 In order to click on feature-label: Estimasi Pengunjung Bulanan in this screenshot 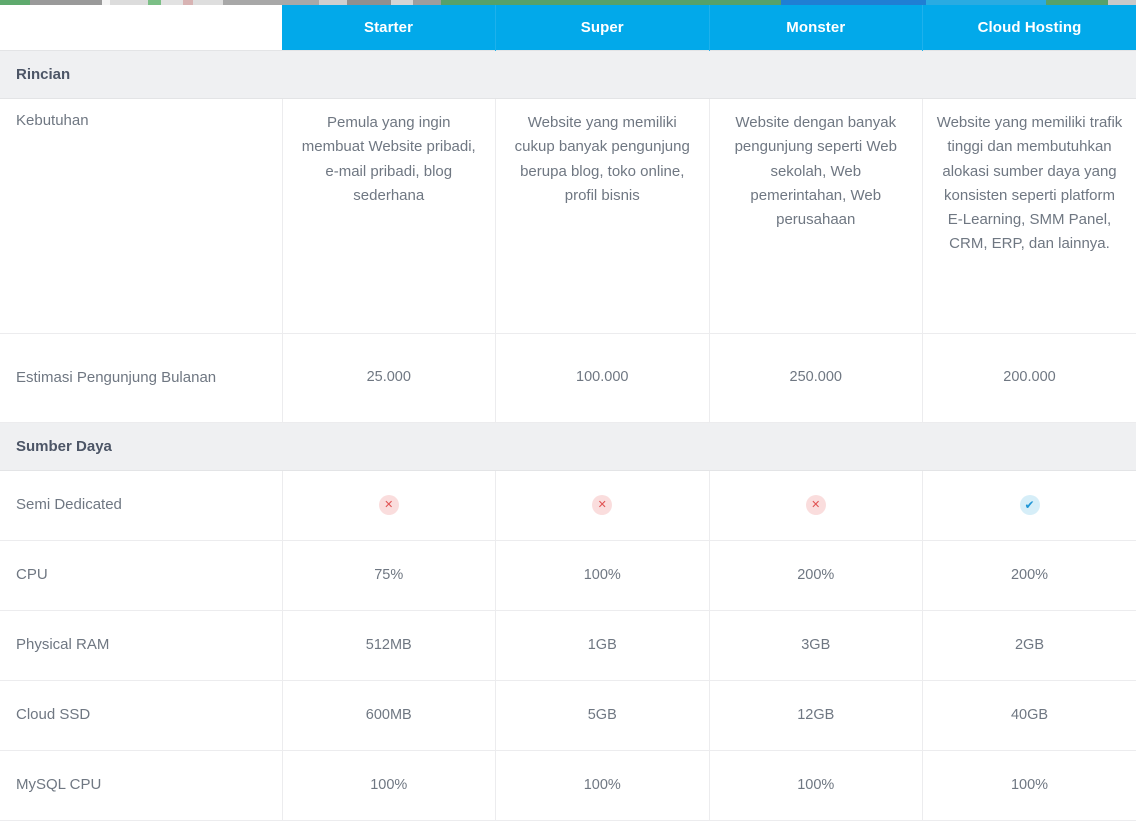, I will do `click(141, 378)`.